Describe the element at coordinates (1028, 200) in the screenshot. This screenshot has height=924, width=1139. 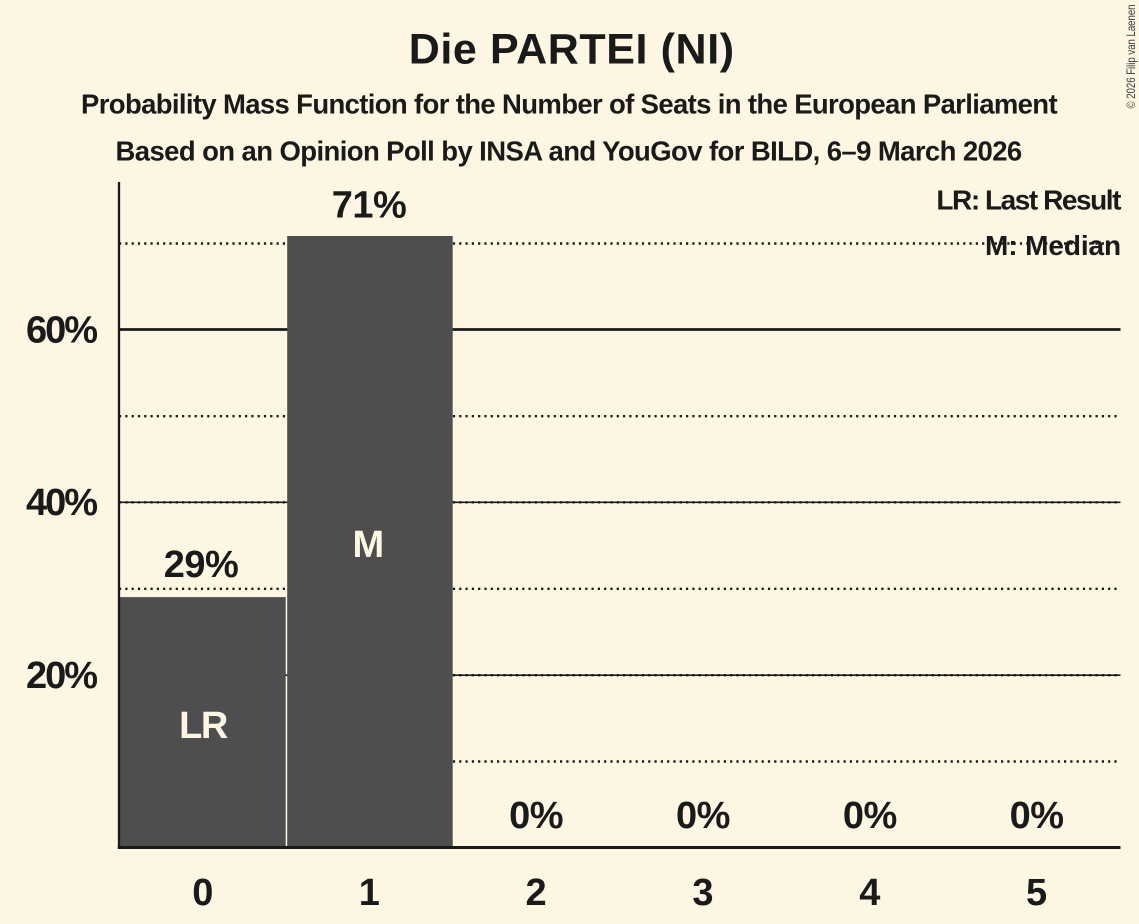
I see `svg-text: LR: Last Result` at that location.